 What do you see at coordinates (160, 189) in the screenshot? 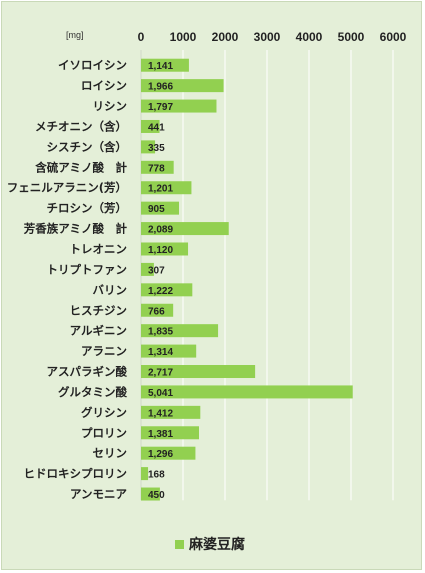
I see `data-label: 1,201` at bounding box center [160, 189].